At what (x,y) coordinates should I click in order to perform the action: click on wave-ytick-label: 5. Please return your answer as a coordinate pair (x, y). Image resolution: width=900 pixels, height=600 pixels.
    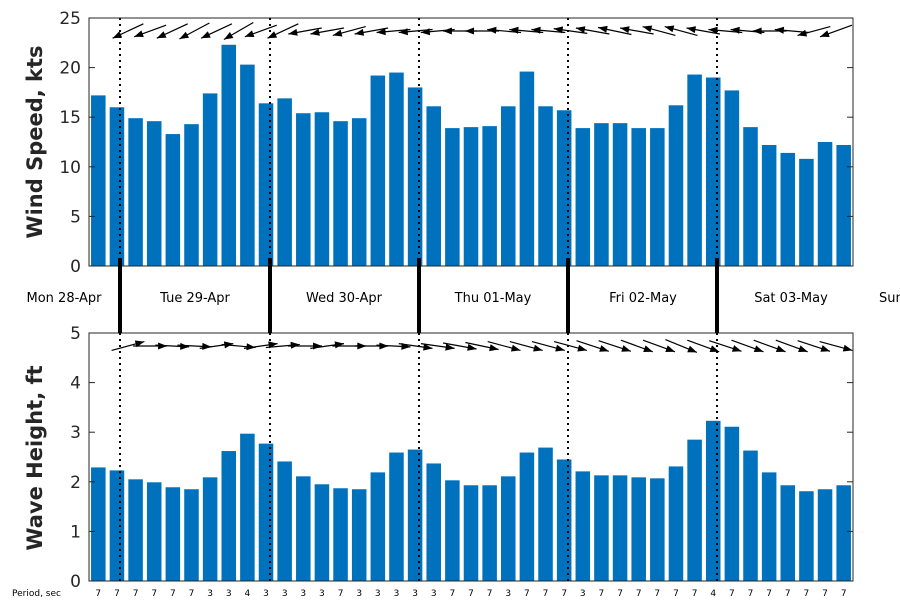
    Looking at the image, I should click on (75, 334).